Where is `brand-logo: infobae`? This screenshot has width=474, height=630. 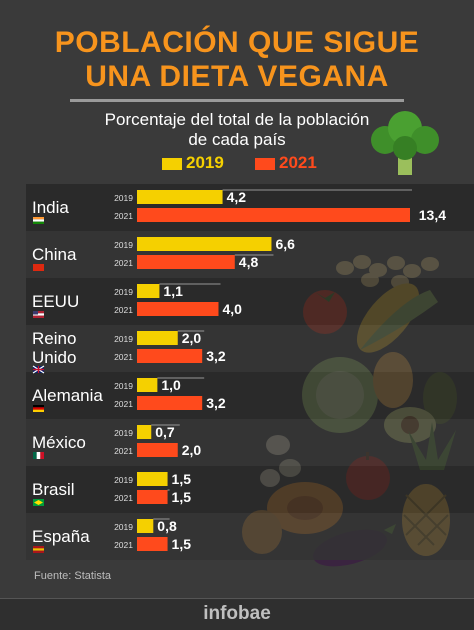
brand-logo: infobae is located at coordinates (237, 613).